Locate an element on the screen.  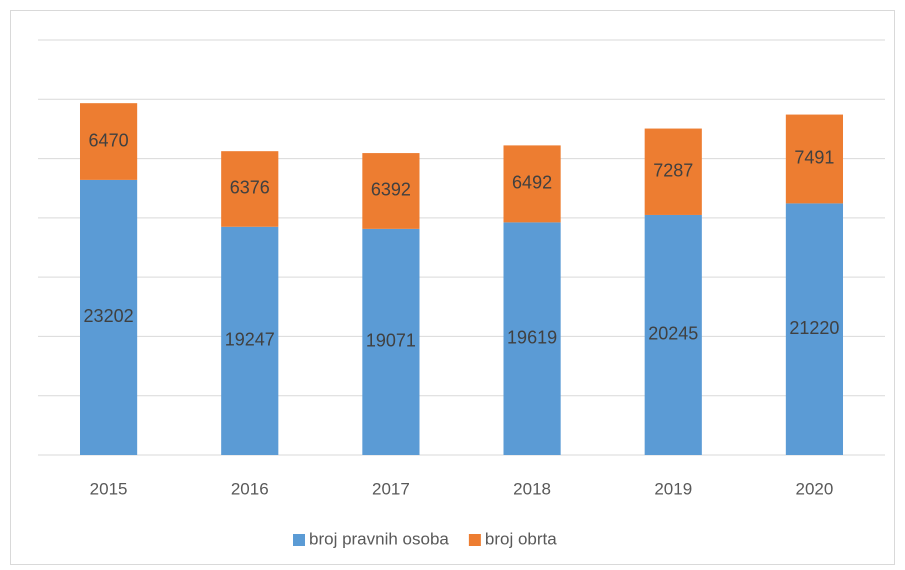
data-label: 7491 is located at coordinates (814, 158).